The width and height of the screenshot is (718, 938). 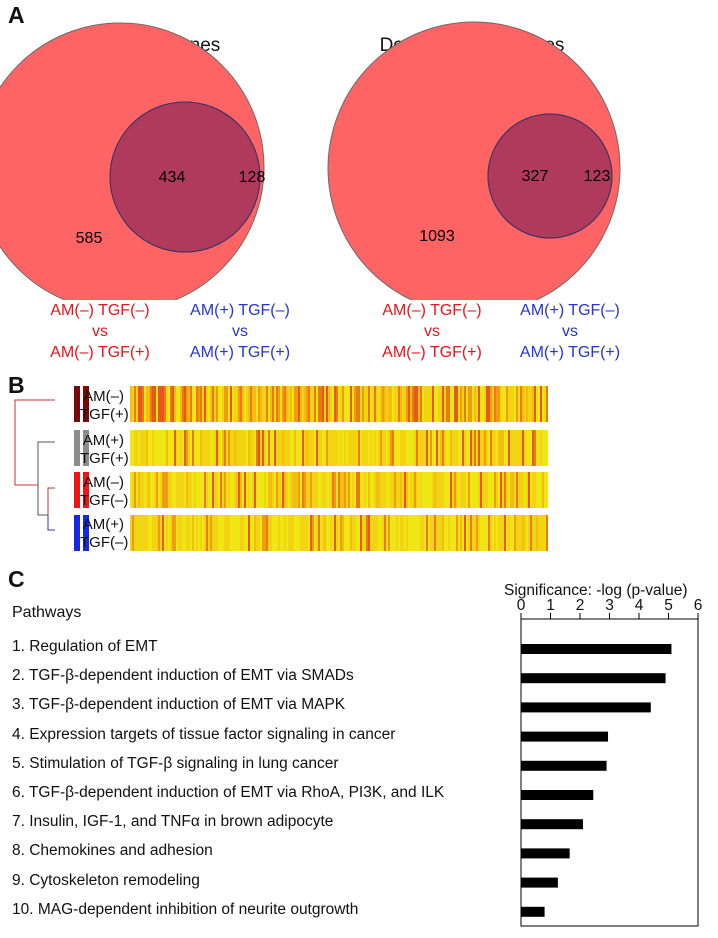 I want to click on comparison-blue-down: AM(+) TGF(–) vs AM(+) TGF(+), so click(x=570, y=331).